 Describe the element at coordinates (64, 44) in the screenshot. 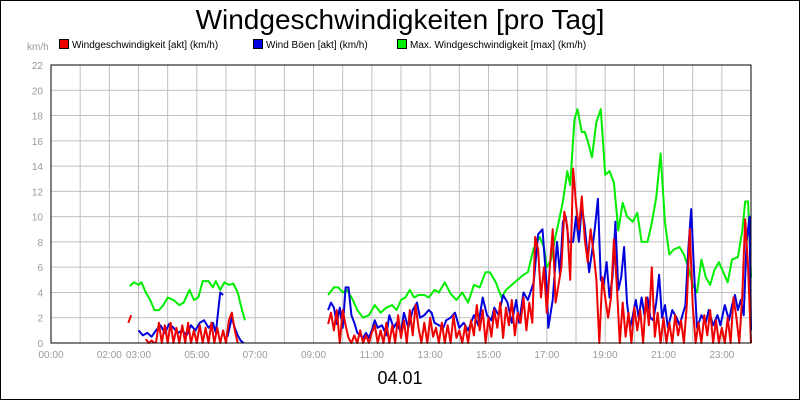

I see `legend-swatch-red` at that location.